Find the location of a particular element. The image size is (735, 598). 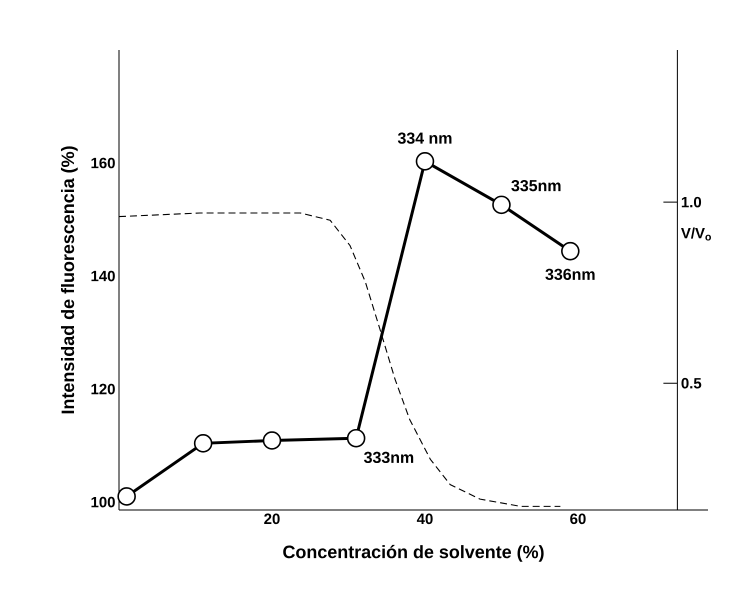

annotation: 335nm is located at coordinates (535, 186).